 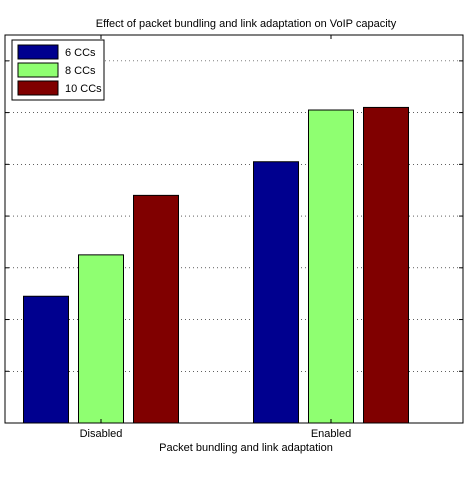 I want to click on bar-enabled-10-ccs, so click(x=386, y=265).